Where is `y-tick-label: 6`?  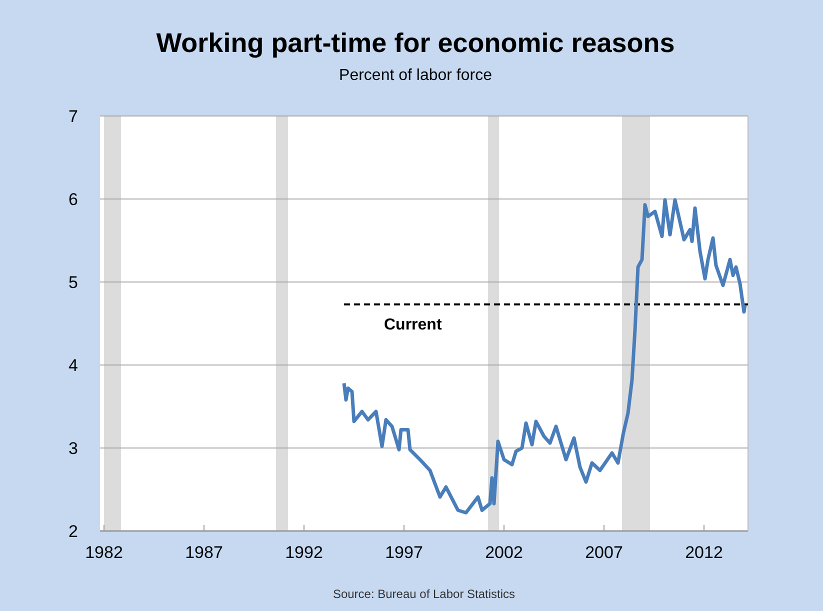 y-tick-label: 6 is located at coordinates (73, 199).